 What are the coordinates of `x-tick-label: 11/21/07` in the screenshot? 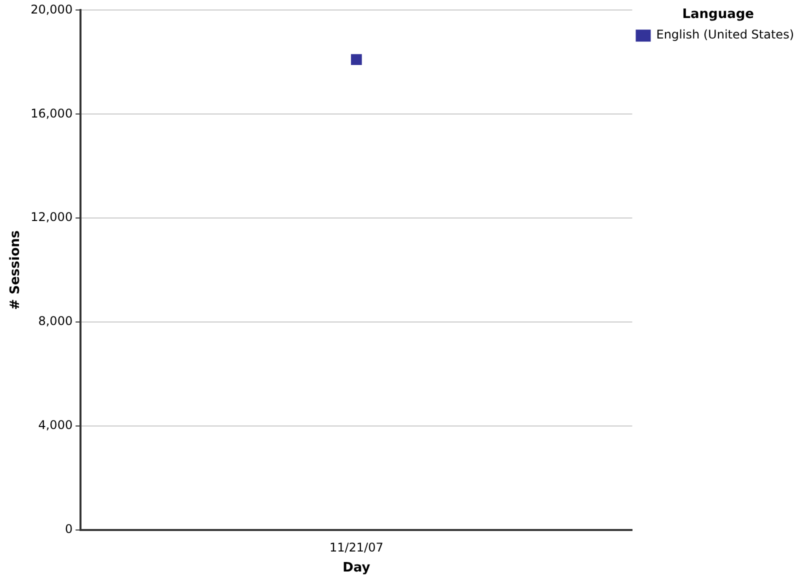 It's located at (356, 547).